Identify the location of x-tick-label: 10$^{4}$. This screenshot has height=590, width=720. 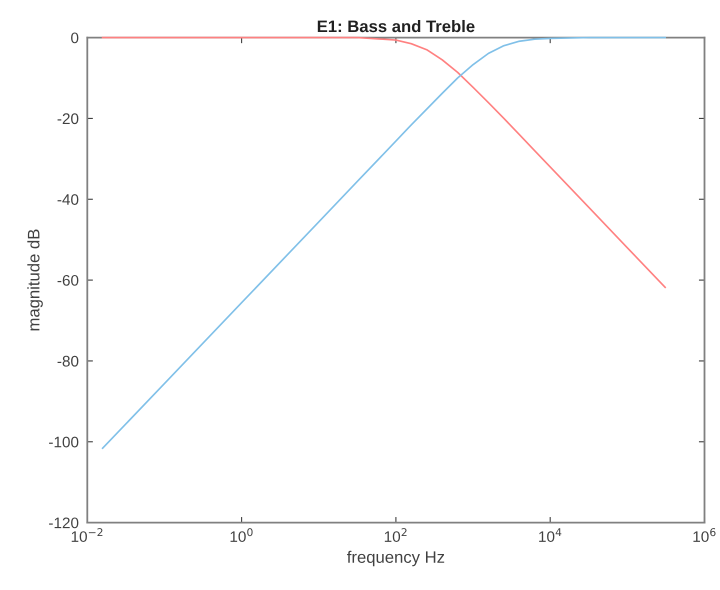
(550, 535).